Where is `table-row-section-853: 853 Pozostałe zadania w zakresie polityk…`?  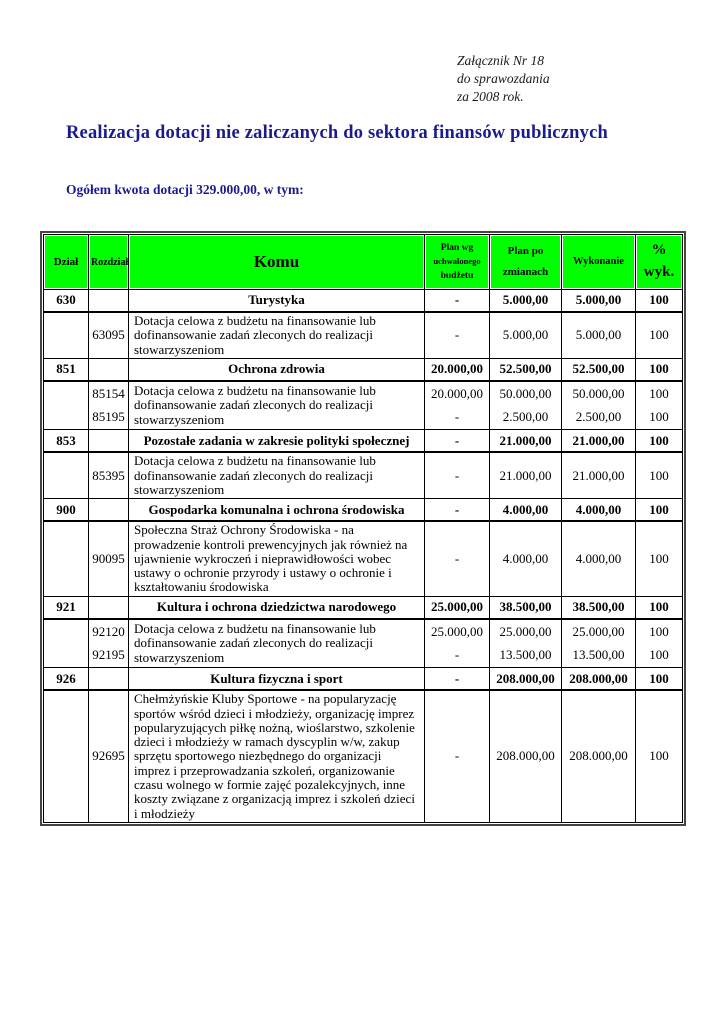 table-row-section-853: 853 Pozostałe zadania w zakresie polityk… is located at coordinates (363, 441).